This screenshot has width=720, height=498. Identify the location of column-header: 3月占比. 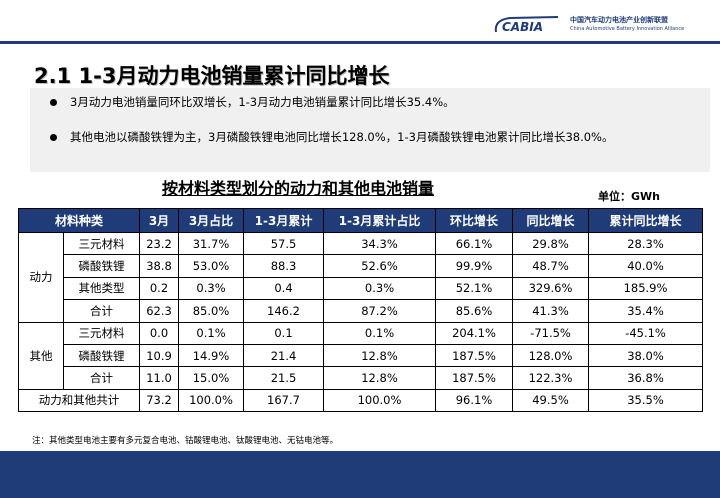
(211, 220).